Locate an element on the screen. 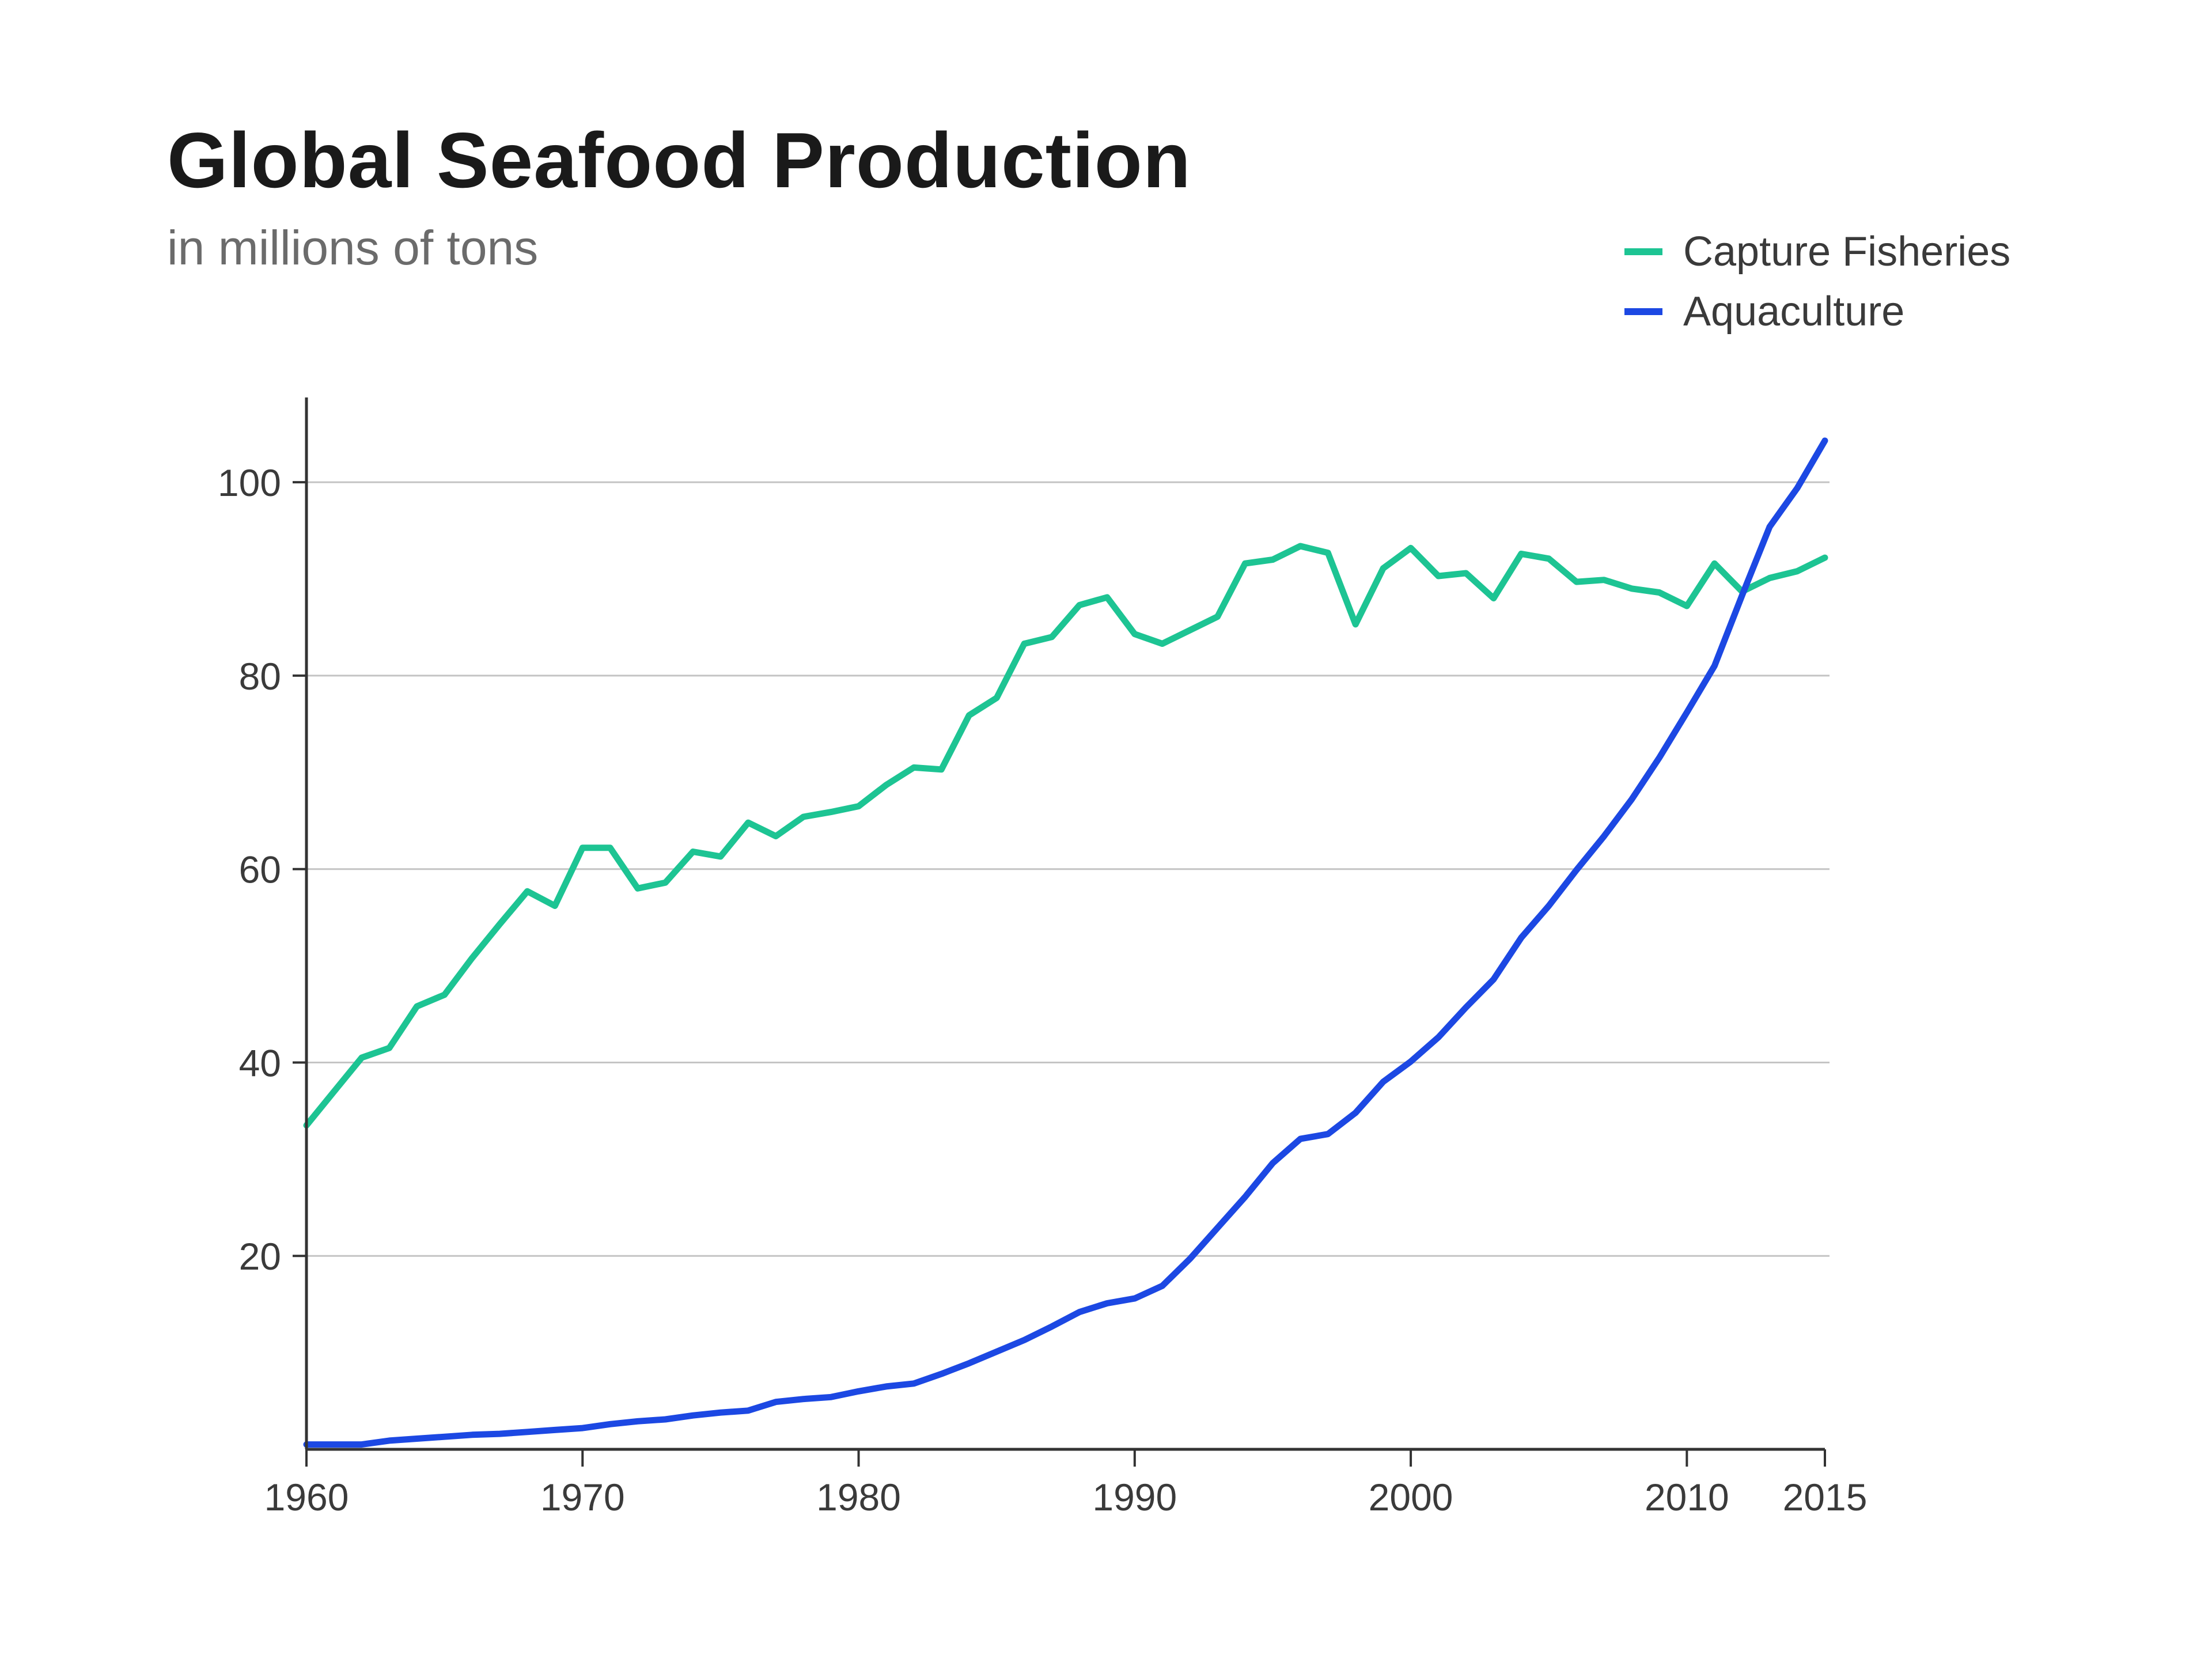 The width and height of the screenshot is (2212, 1659). y-tick-label-60: 60 is located at coordinates (260, 870).